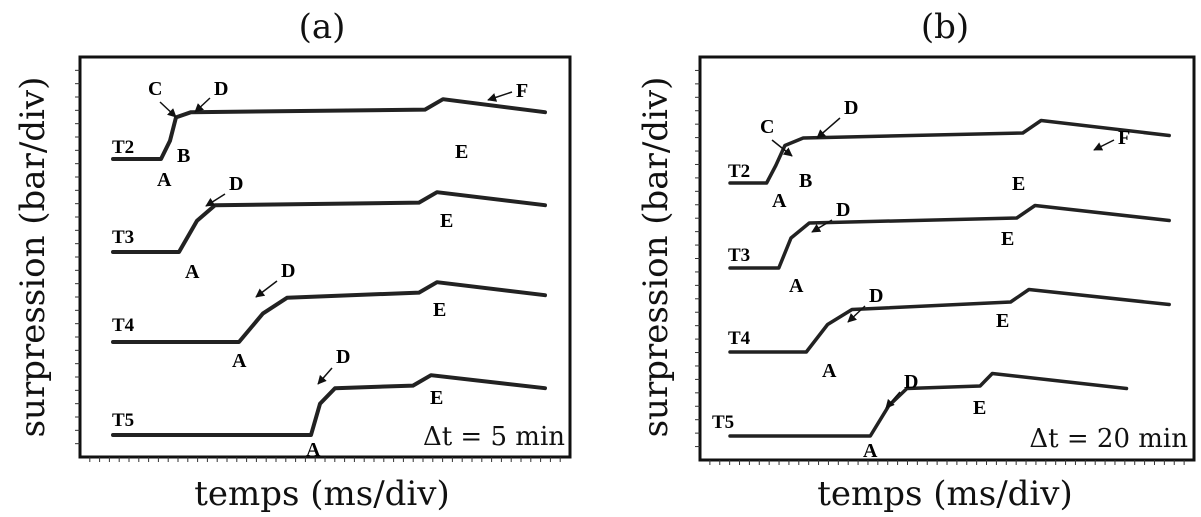 This screenshot has width=1201, height=517. What do you see at coordinates (329, 129) in the screenshot?
I see `panel-a-trace-t2` at bounding box center [329, 129].